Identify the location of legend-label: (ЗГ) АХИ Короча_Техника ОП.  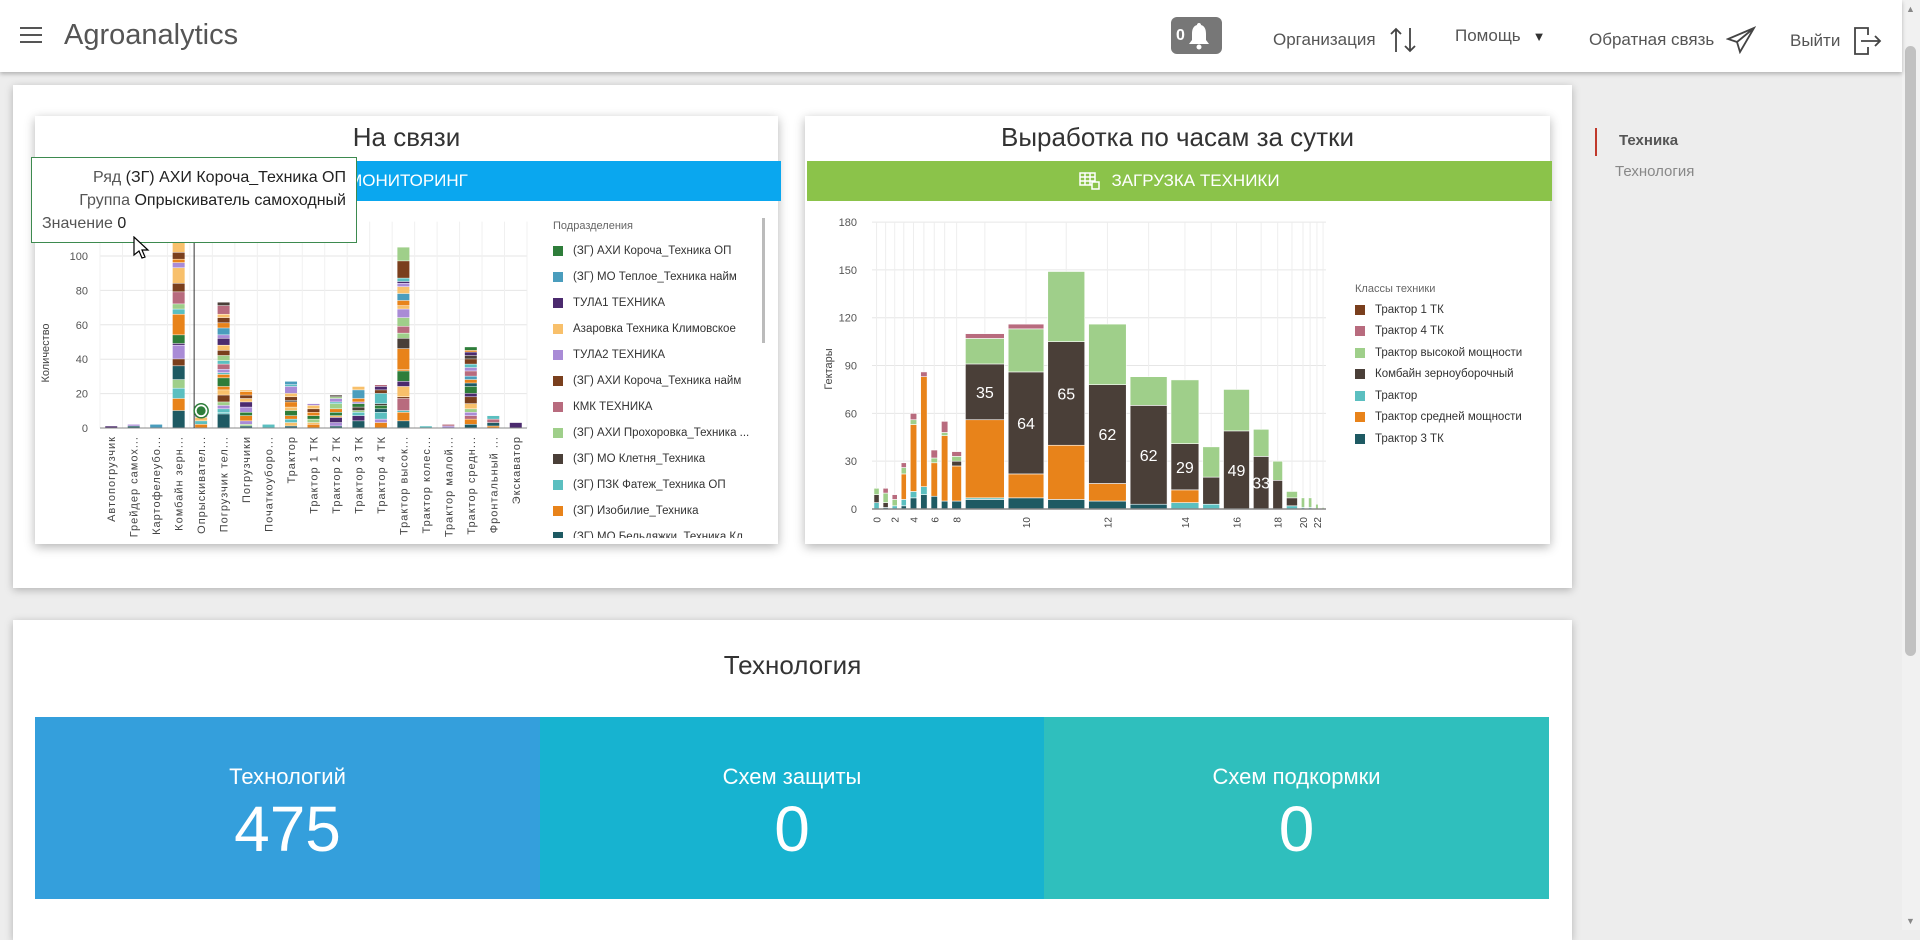
(652, 251).